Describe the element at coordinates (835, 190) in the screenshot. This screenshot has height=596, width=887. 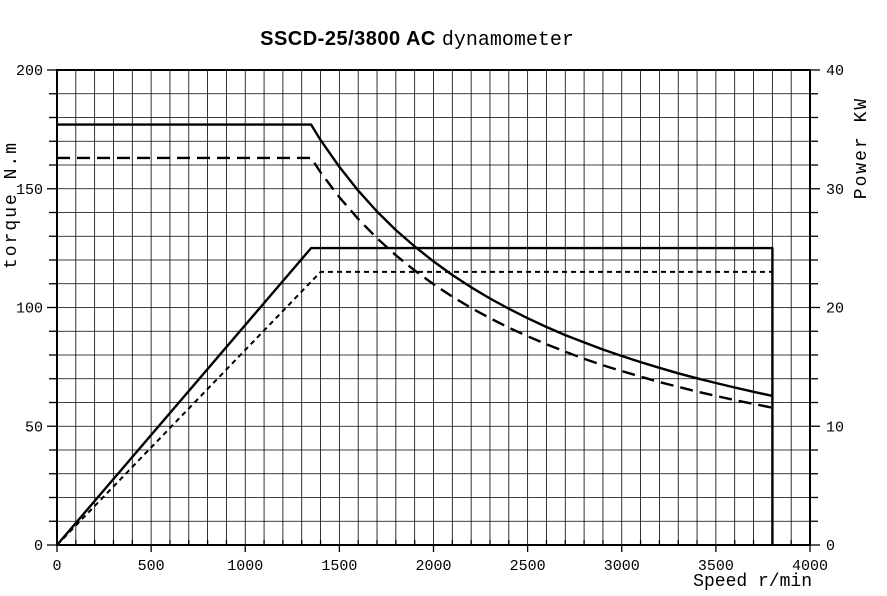
I see `y-right-tick-label: 30` at that location.